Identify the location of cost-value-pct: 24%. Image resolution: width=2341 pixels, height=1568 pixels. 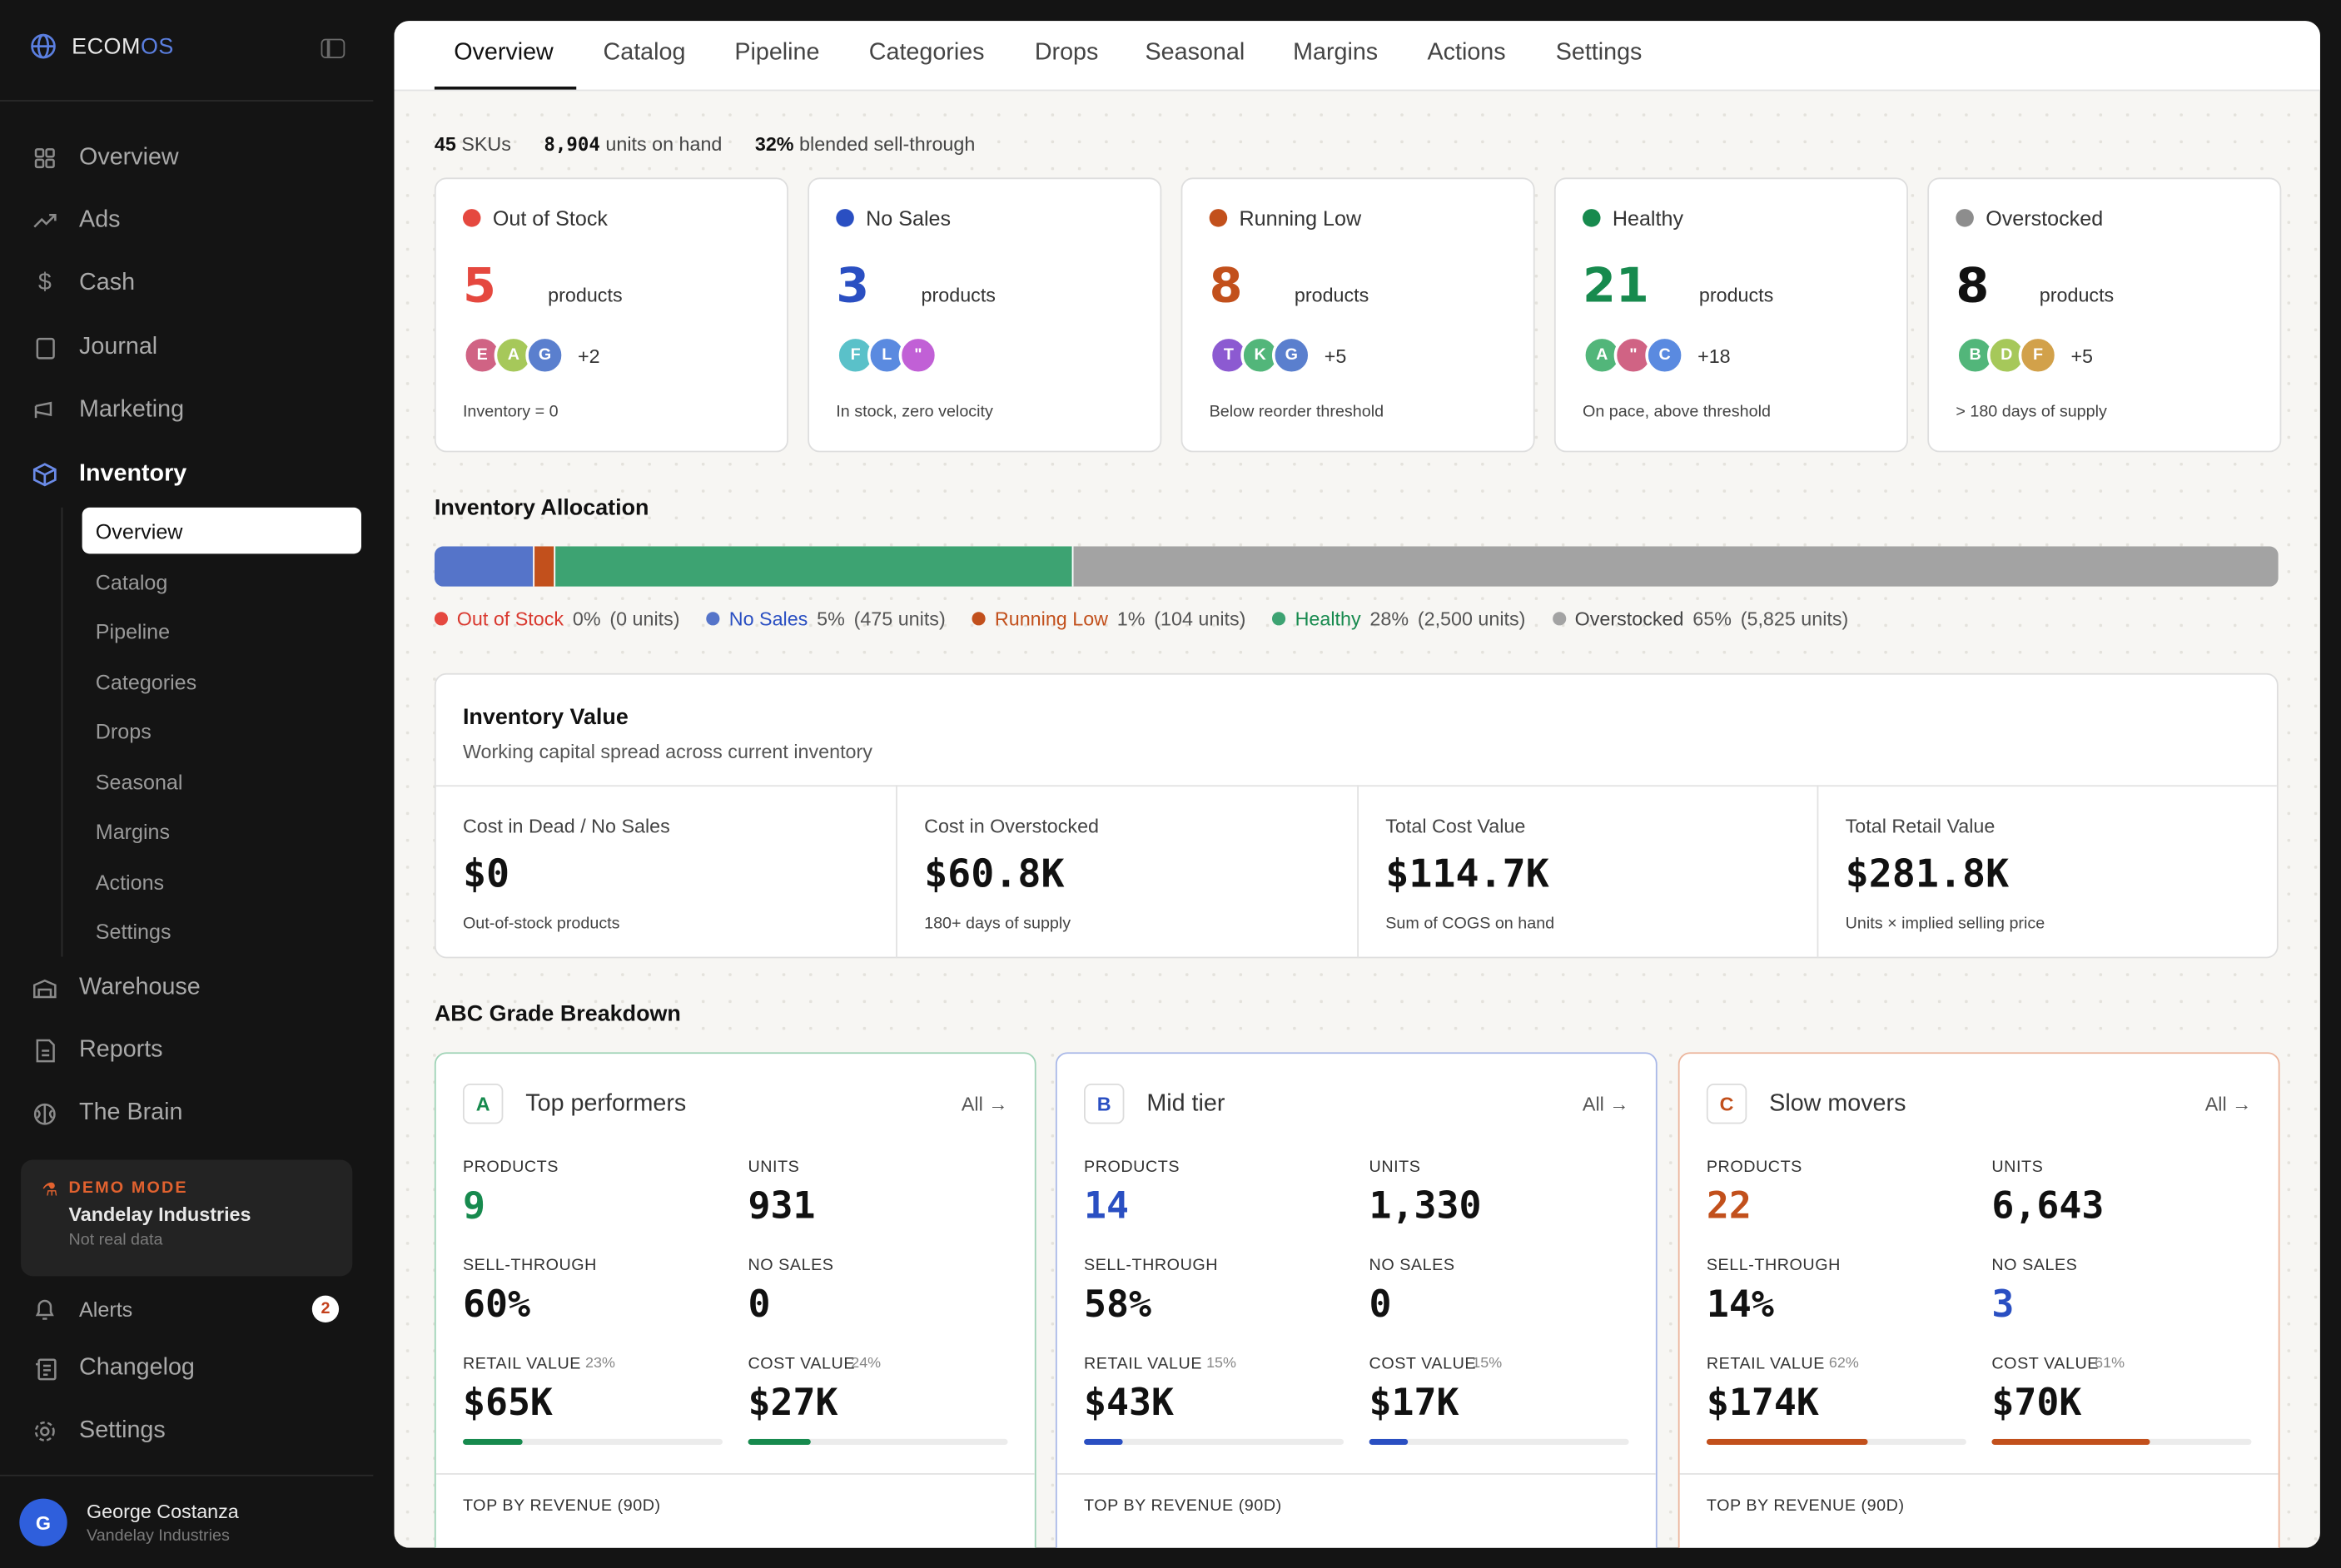
(866, 1363).